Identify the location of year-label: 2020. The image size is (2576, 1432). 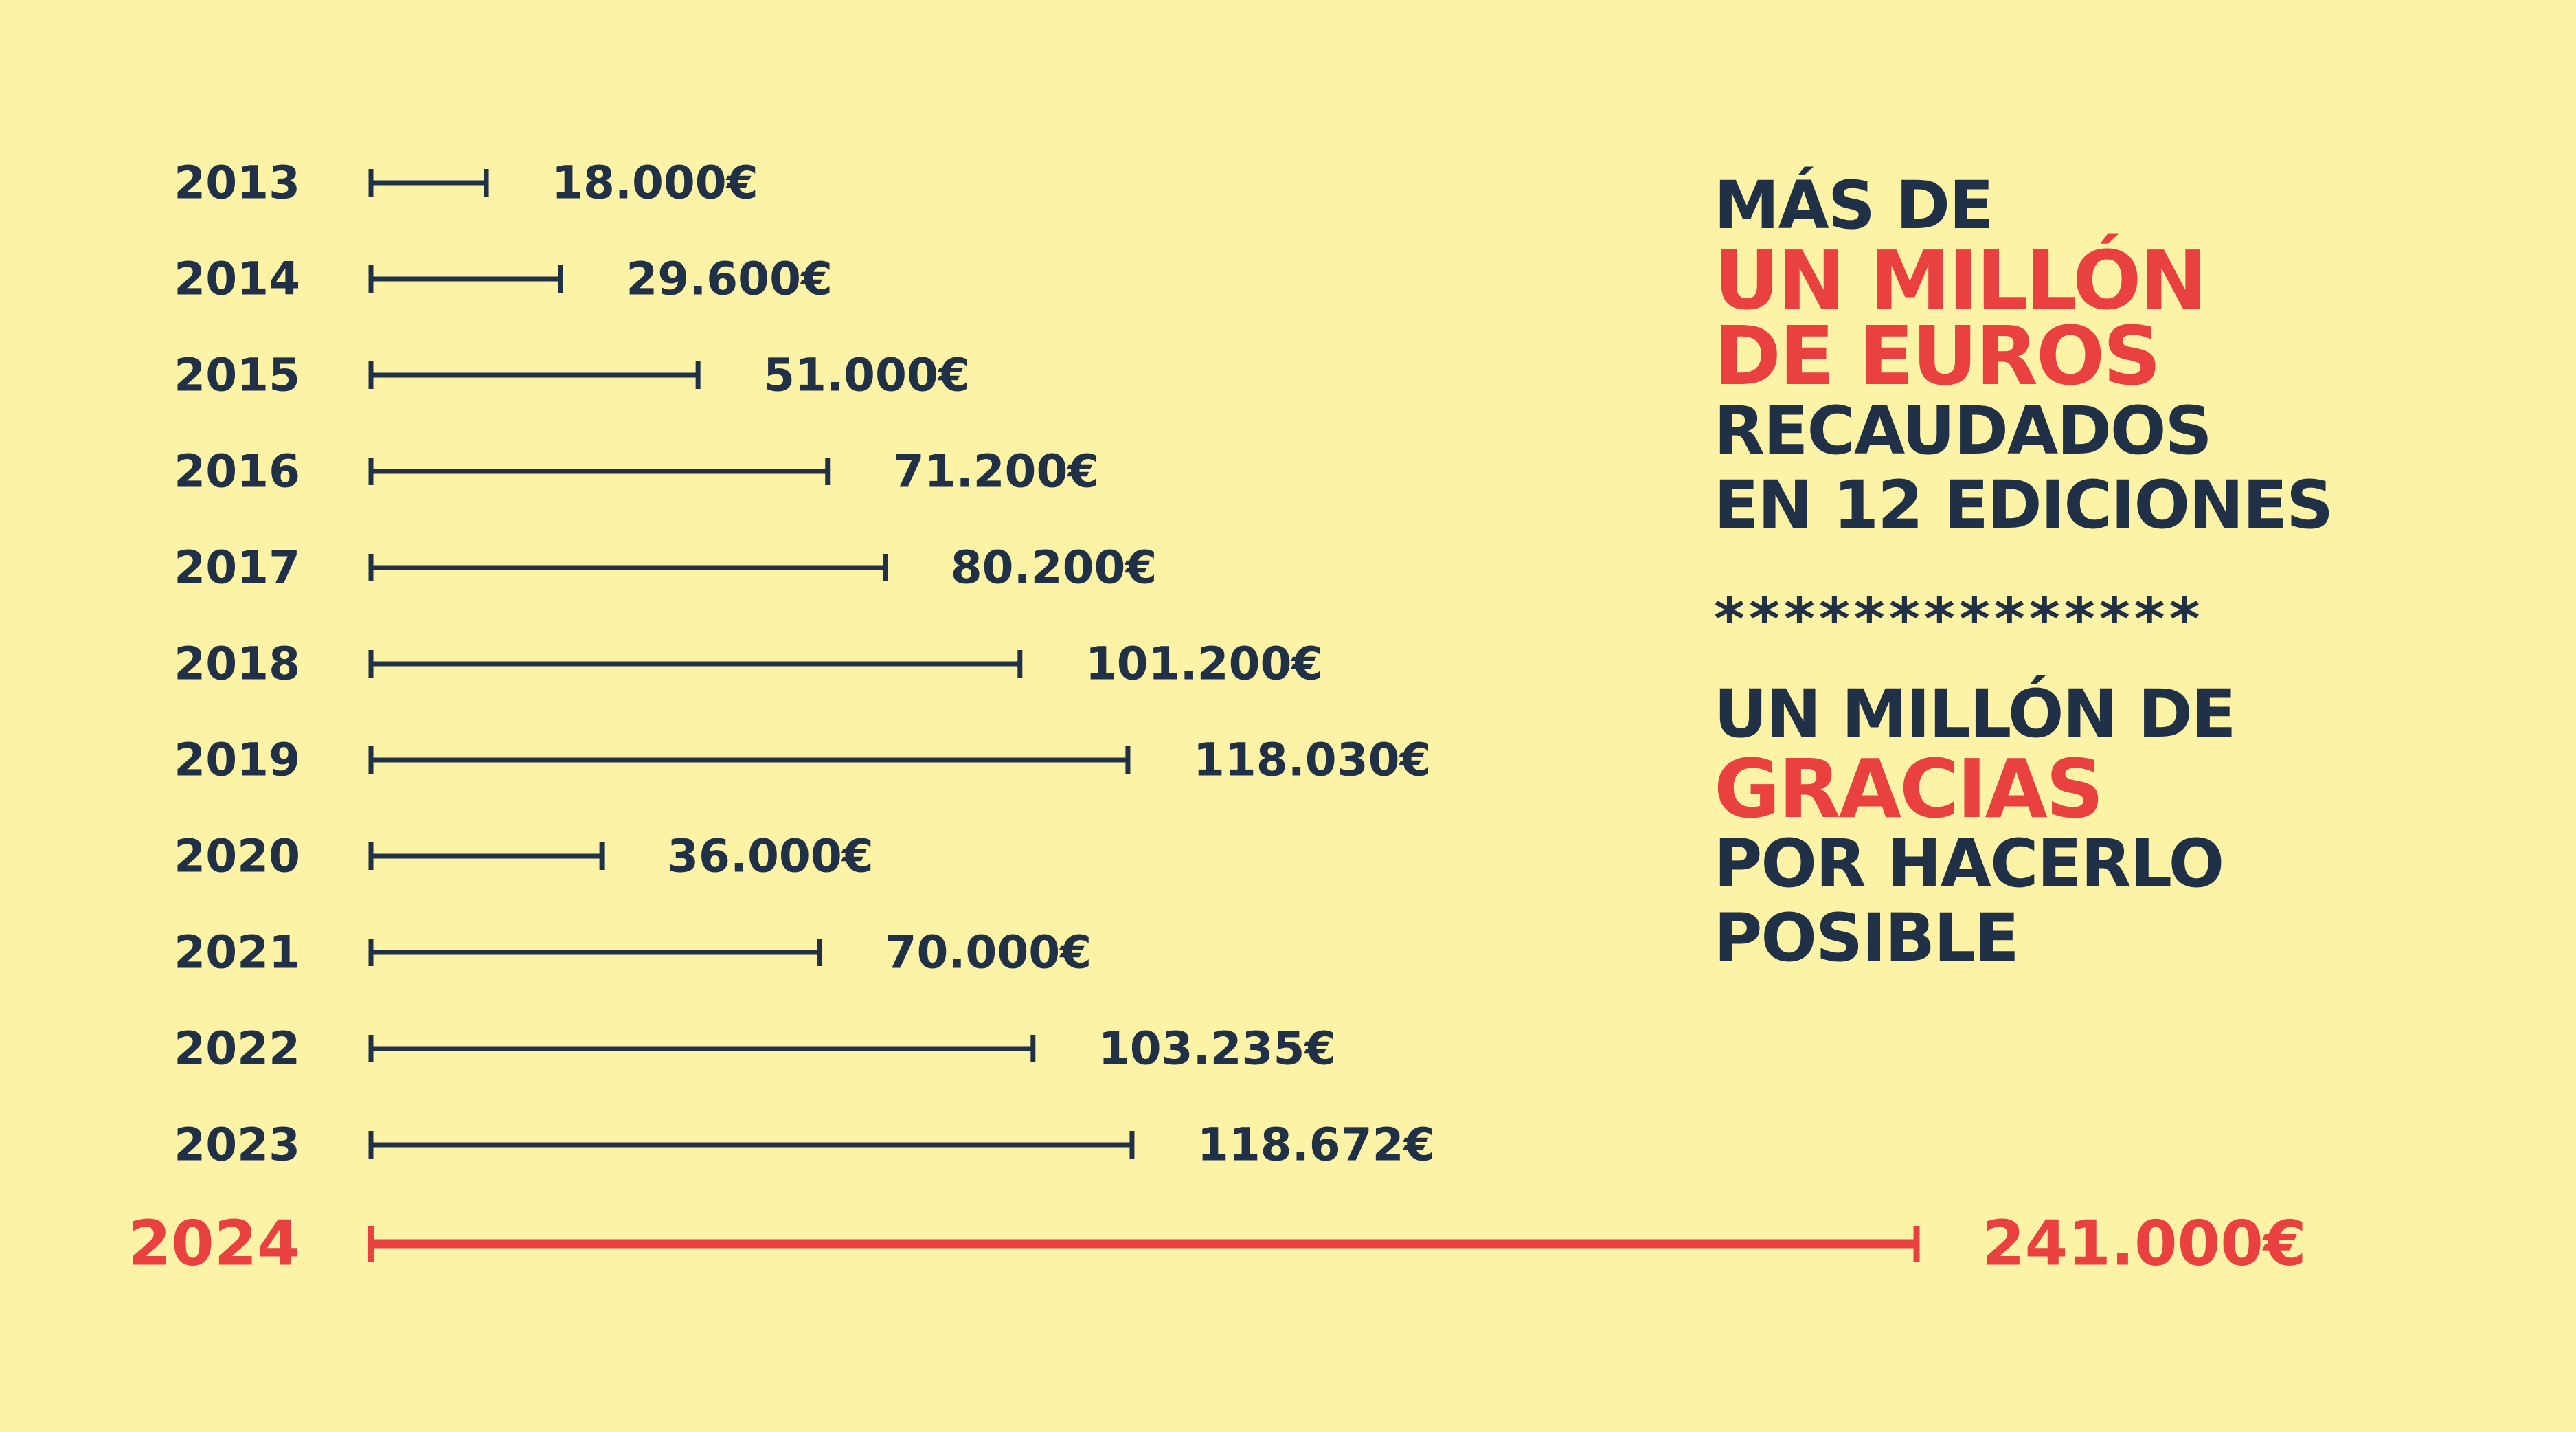
(237, 856).